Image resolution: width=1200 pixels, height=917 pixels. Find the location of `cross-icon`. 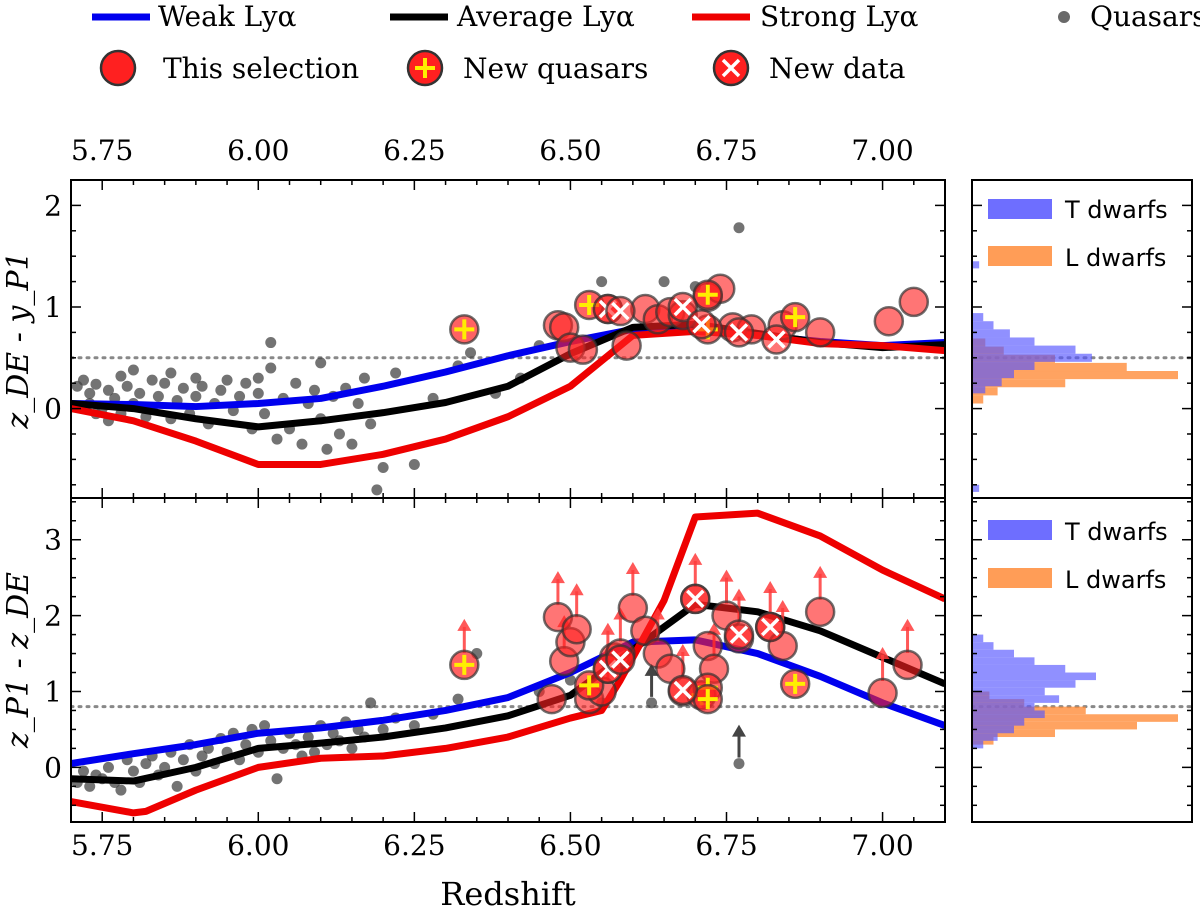

cross-icon is located at coordinates (731, 68).